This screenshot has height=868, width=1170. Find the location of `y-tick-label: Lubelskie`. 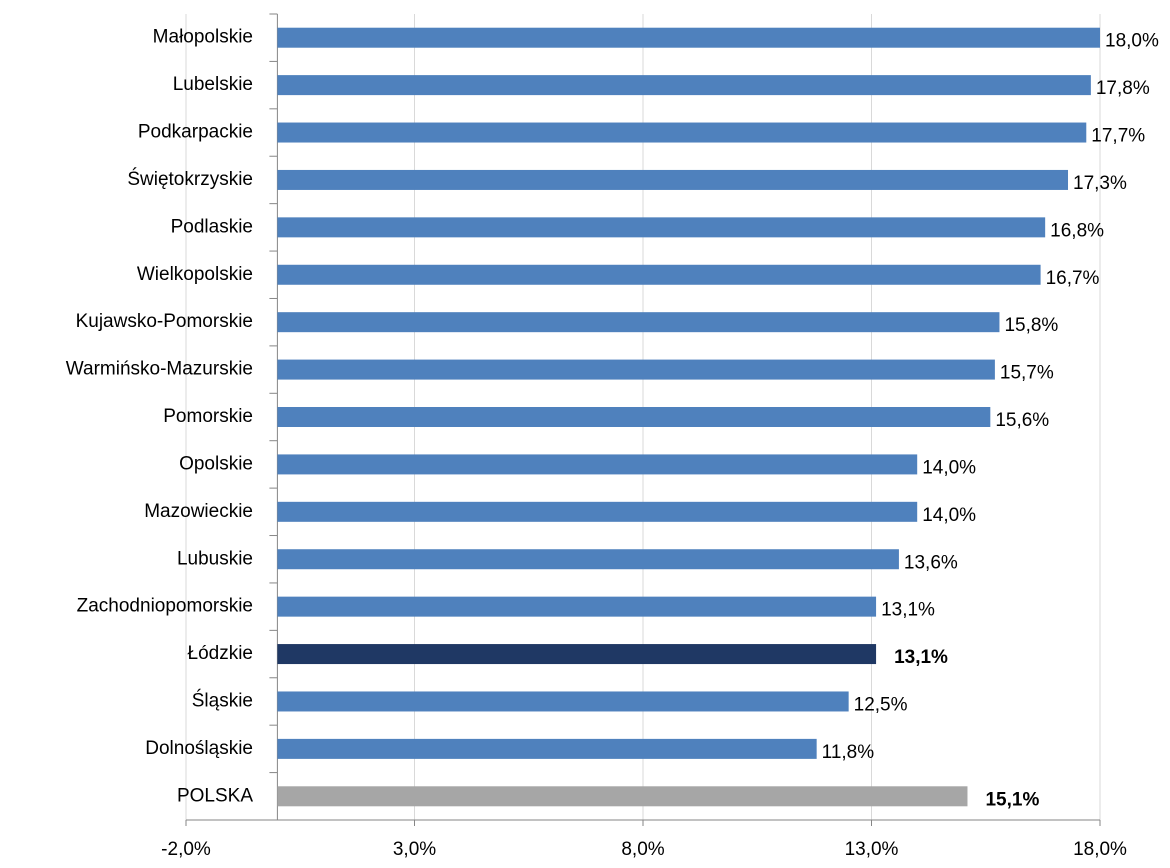

y-tick-label: Lubelskie is located at coordinates (213, 84).